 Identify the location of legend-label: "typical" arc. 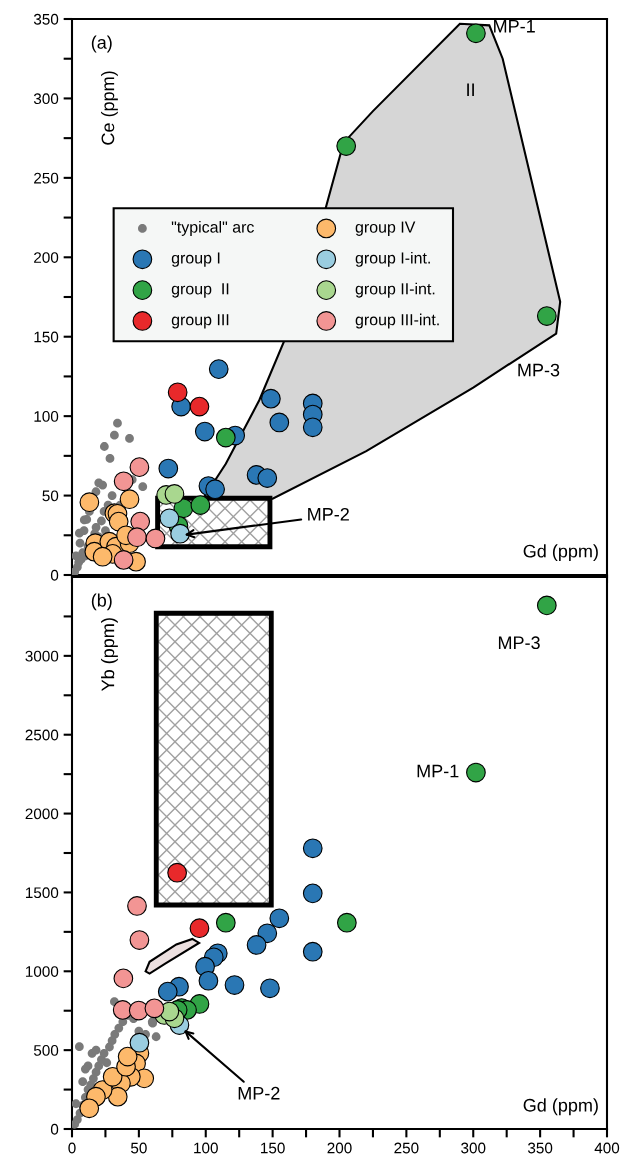
(212, 228).